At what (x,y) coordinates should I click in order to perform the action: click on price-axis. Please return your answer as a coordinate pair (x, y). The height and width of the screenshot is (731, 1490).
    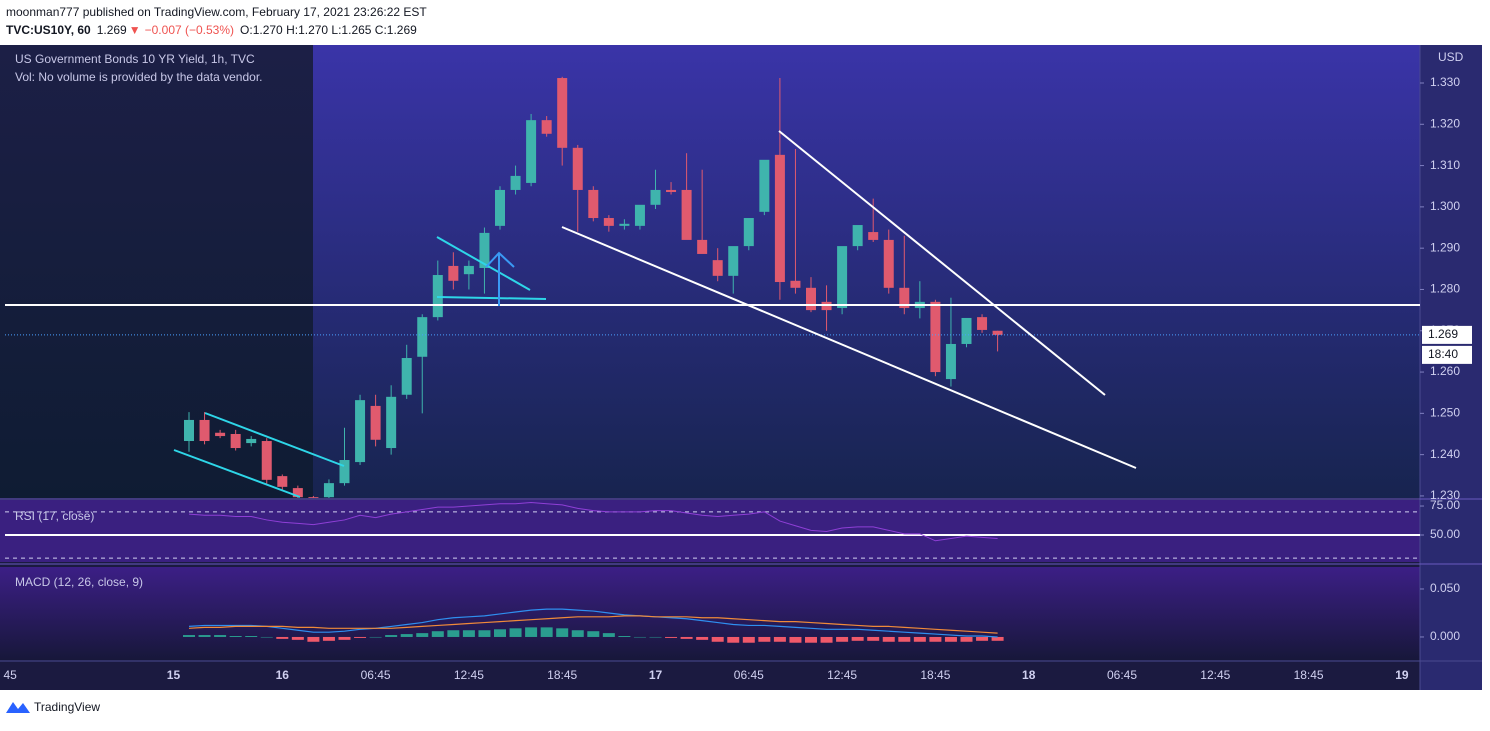
    Looking at the image, I should click on (1451, 367).